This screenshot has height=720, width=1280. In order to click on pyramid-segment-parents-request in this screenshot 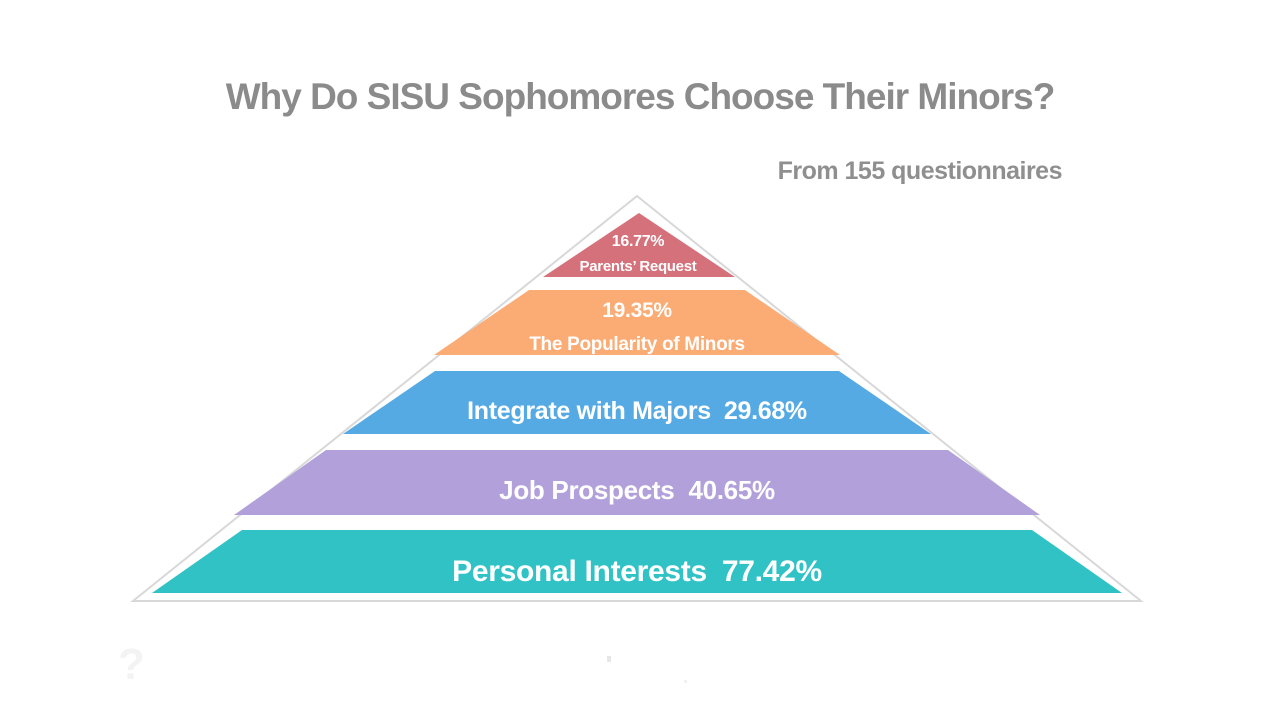, I will do `click(639, 245)`.